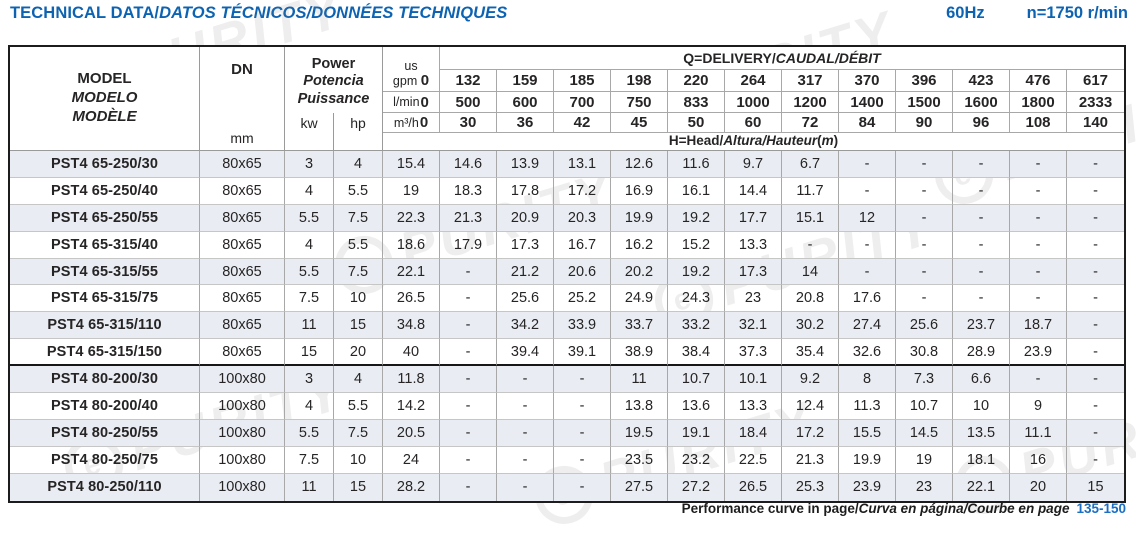 The image size is (1136, 533). Describe the element at coordinates (639, 81) in the screenshot. I see `delivery-header-value: 198` at that location.